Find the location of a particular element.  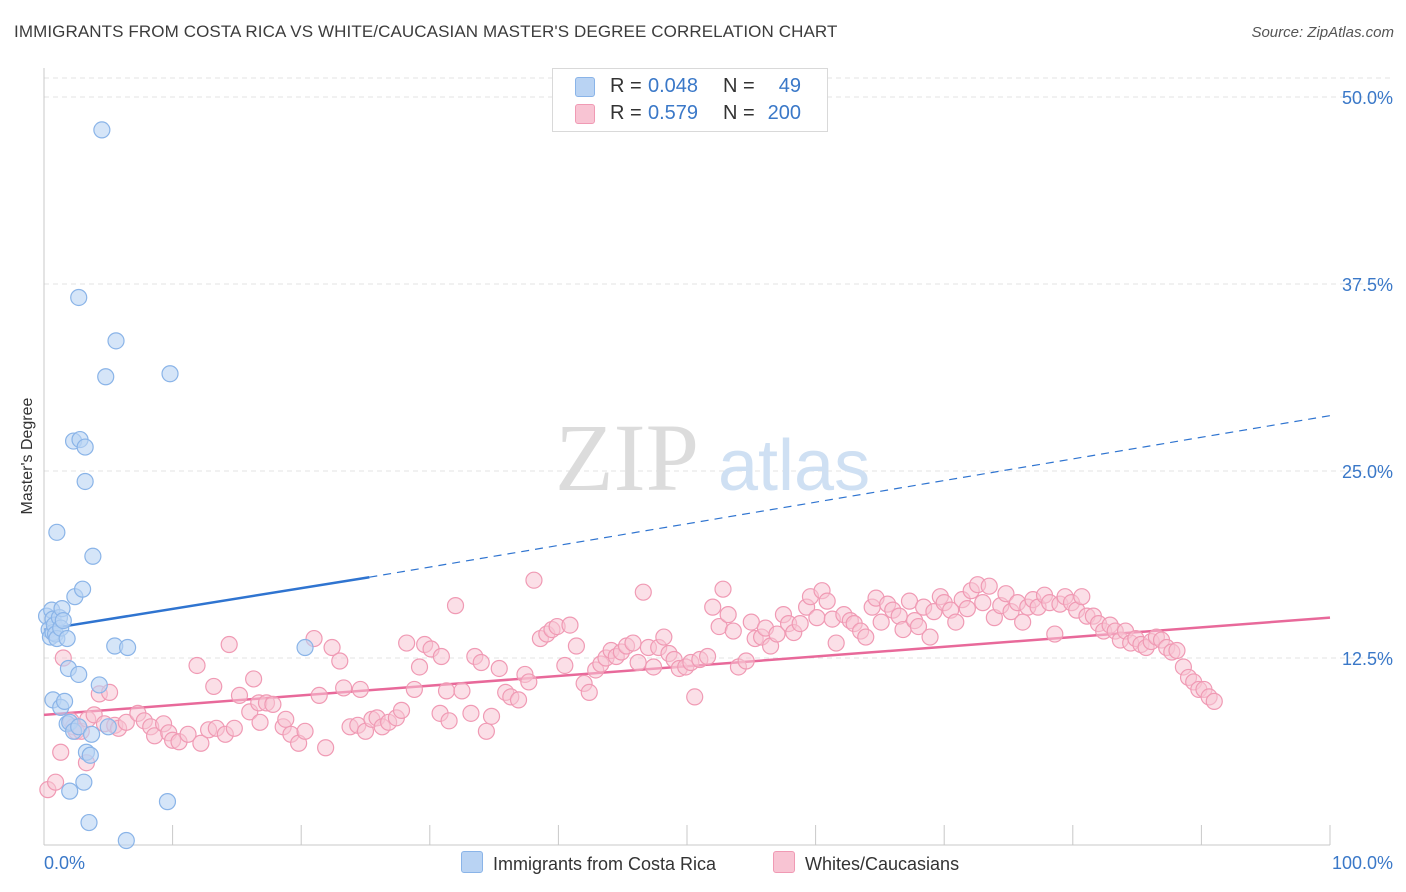

r-value: 0.579 is located at coordinates (673, 113).